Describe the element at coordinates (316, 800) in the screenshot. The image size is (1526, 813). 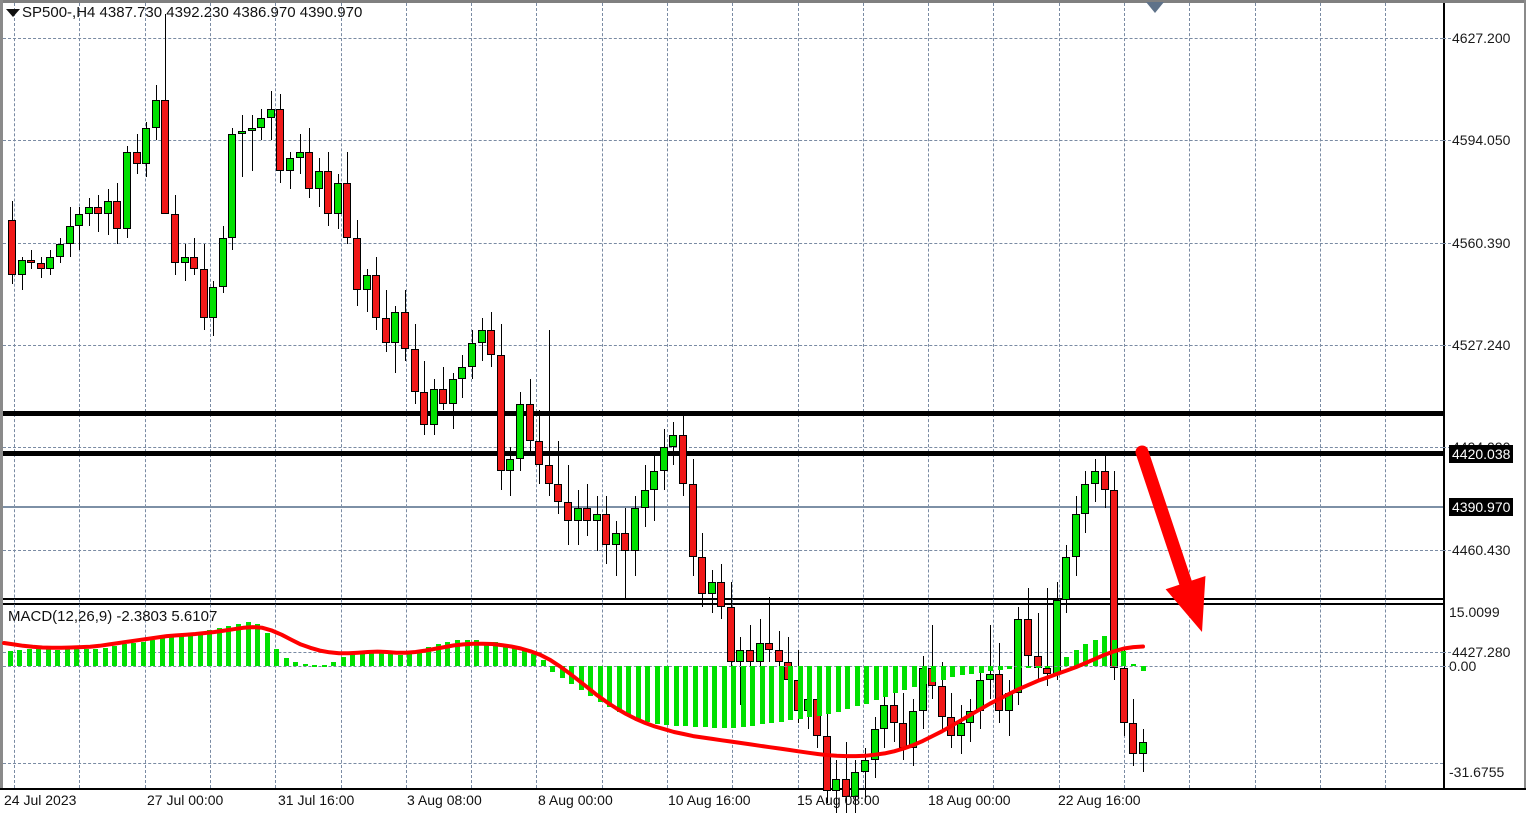
I see `time-axis-label: 31 Jul 16:00` at that location.